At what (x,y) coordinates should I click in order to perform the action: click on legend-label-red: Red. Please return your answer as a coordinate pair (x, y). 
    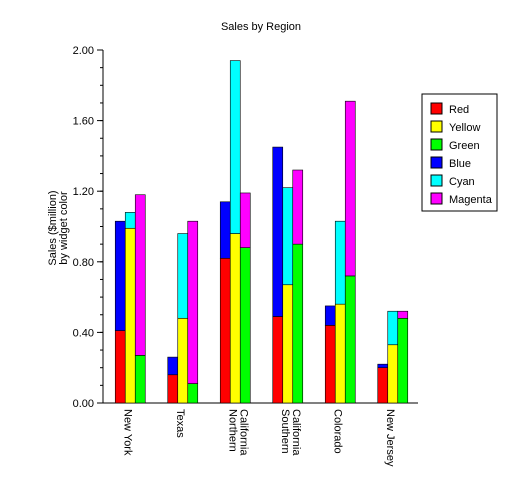
    Looking at the image, I should click on (459, 110).